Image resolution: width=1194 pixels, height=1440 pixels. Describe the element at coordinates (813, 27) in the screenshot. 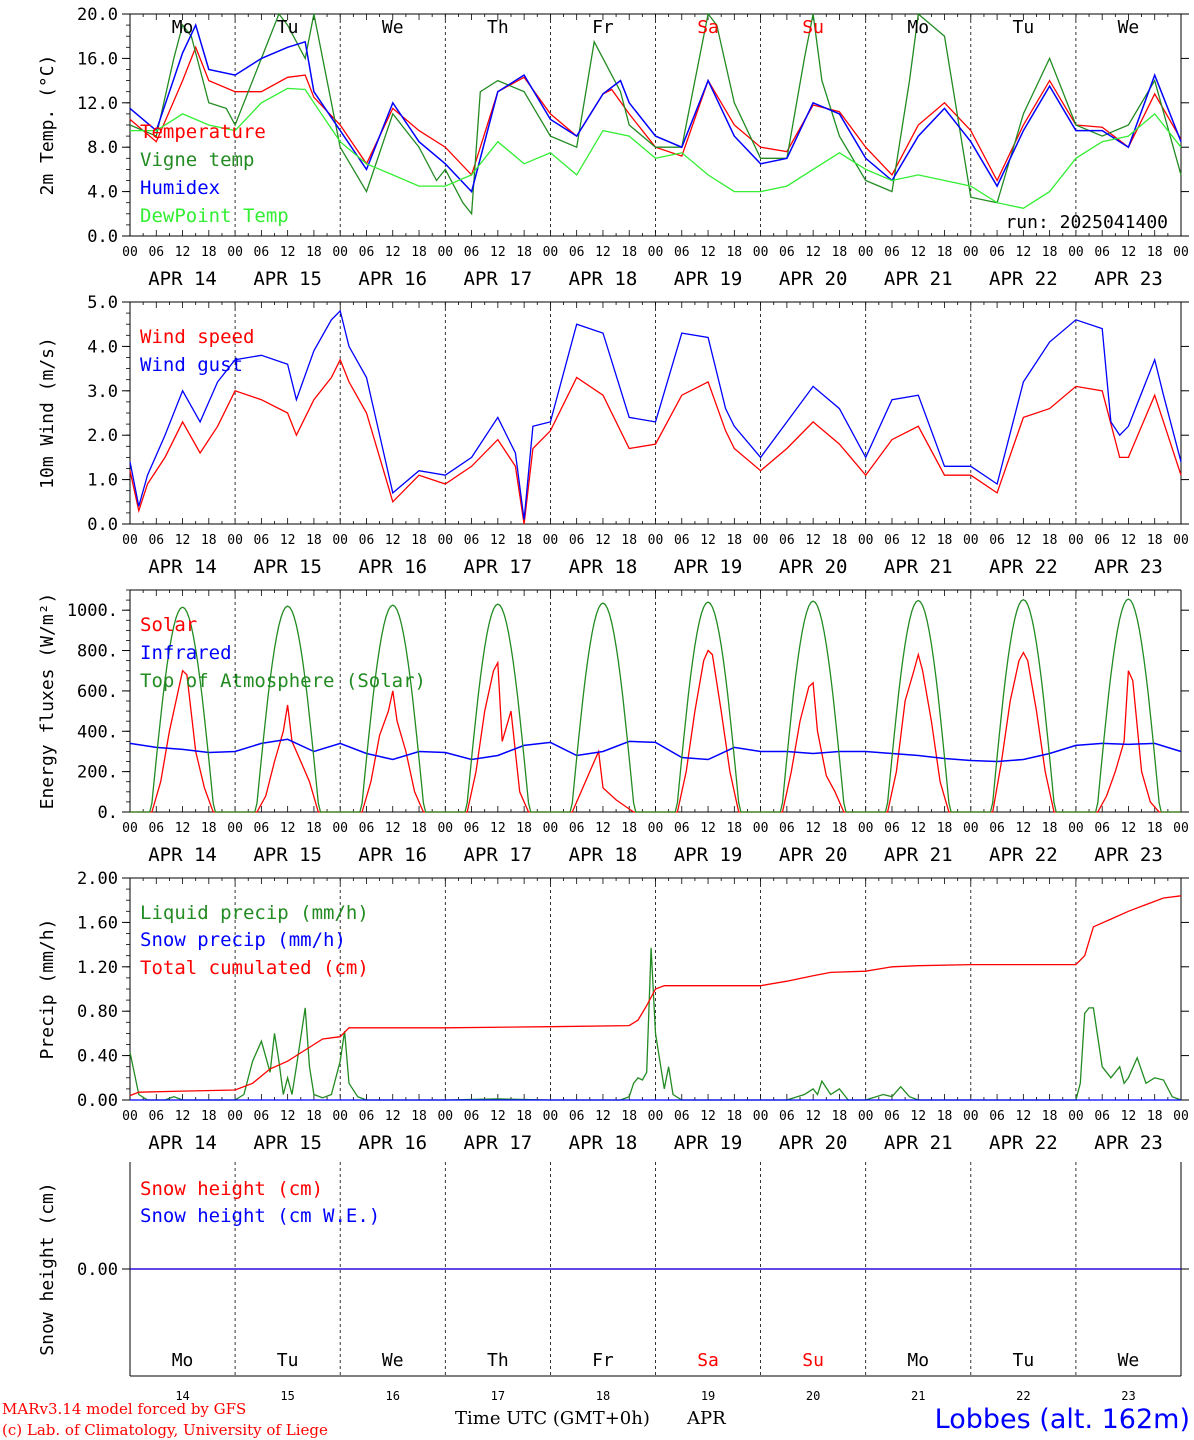

I see `weekday-label: Su` at that location.